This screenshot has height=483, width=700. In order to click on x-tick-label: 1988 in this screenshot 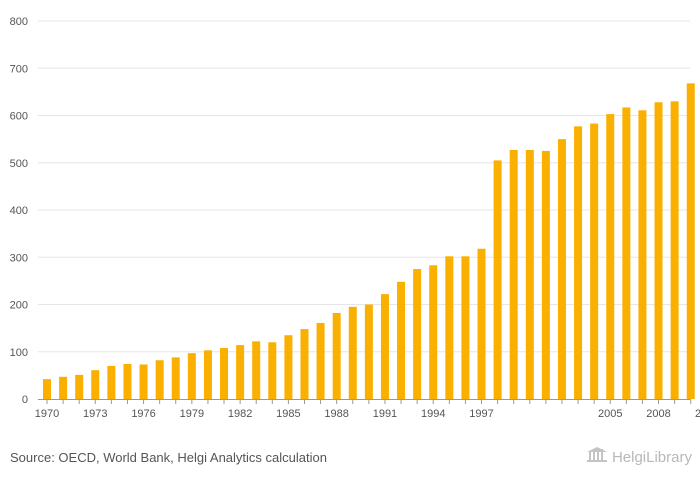, I will do `click(336, 414)`.